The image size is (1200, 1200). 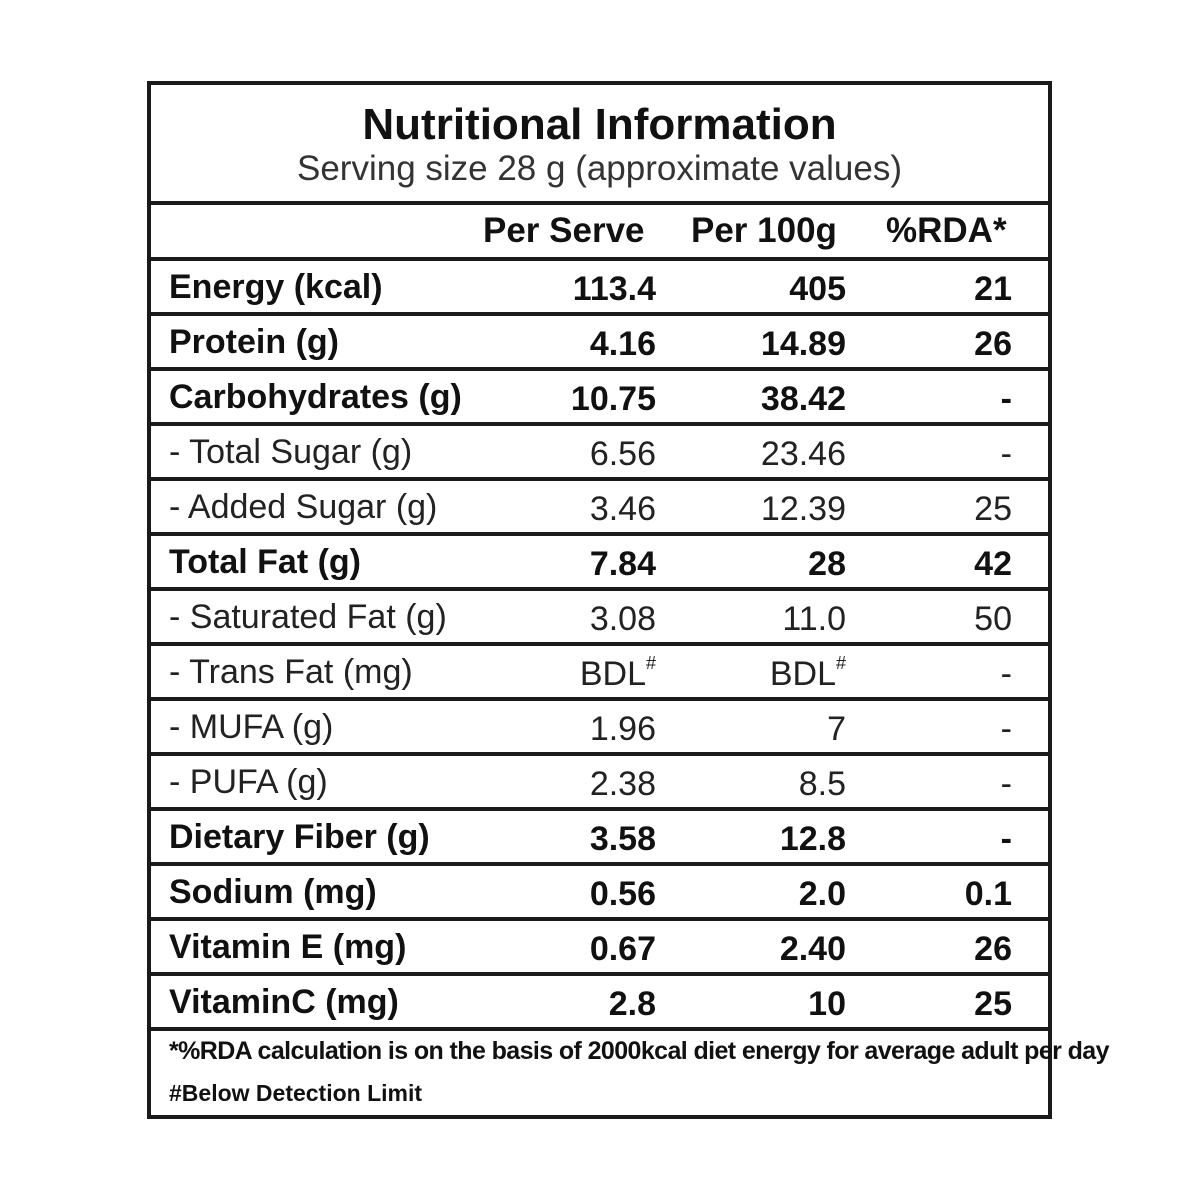 I want to click on per-serve-cell-value: 2.38, so click(x=622, y=784).